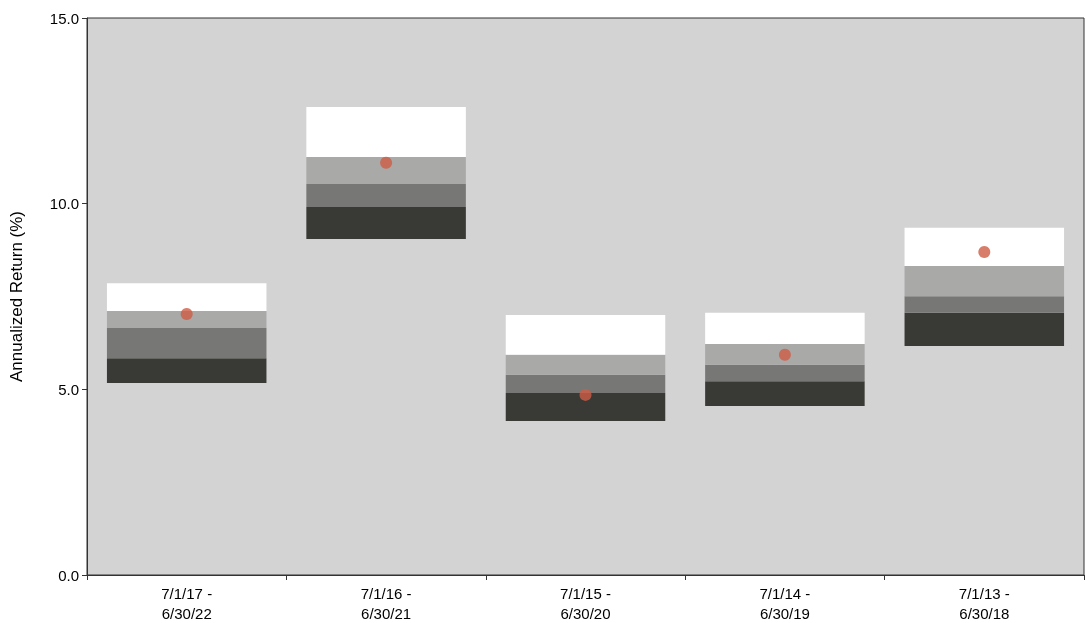 This screenshot has width=1086, height=623. Describe the element at coordinates (64, 204) in the screenshot. I see `y-tick-label: 10.0` at that location.